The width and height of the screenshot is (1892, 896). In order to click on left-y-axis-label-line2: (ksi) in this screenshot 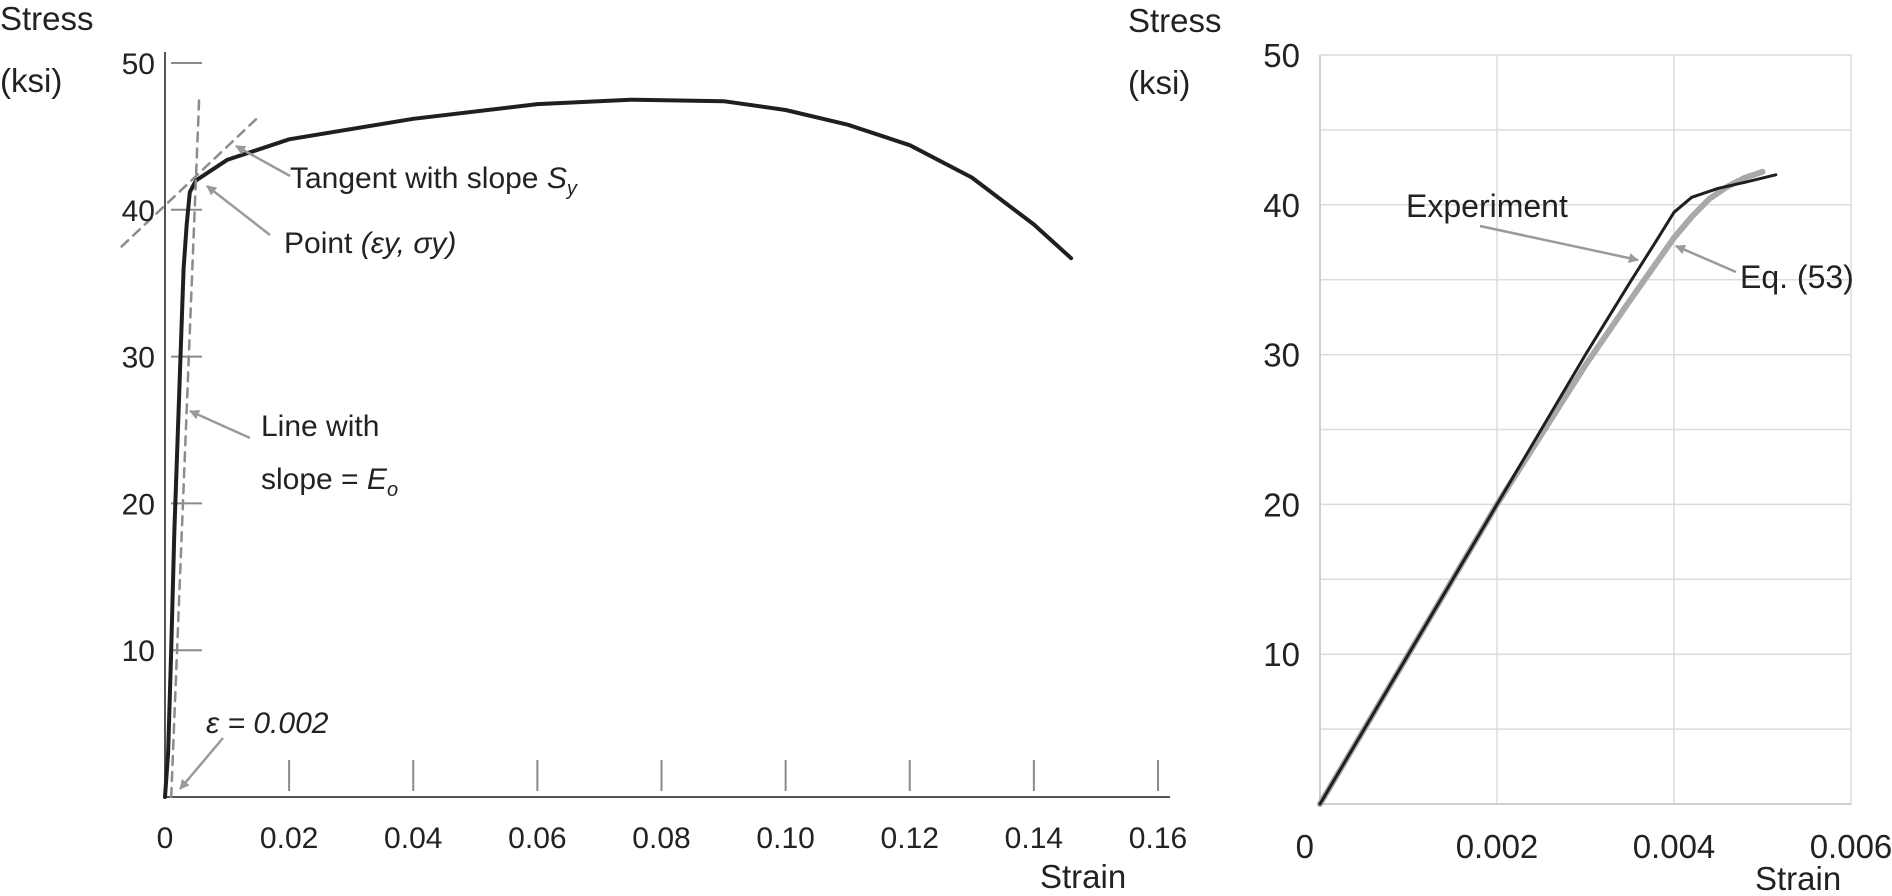, I will do `click(31, 80)`.